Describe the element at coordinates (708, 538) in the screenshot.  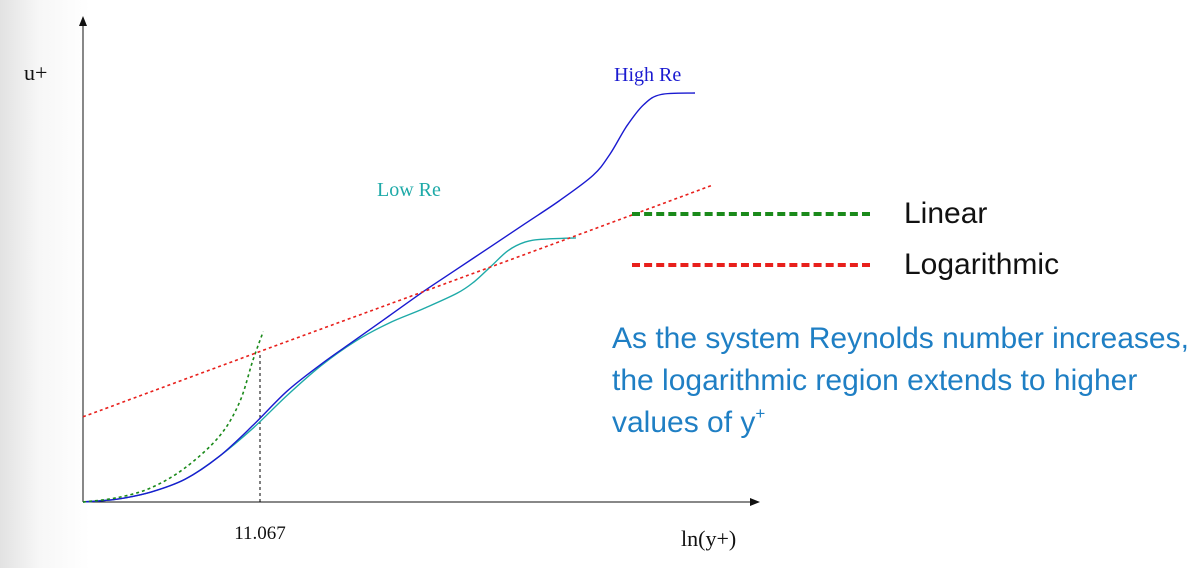
I see `x-axis-label: ln(y+)` at that location.